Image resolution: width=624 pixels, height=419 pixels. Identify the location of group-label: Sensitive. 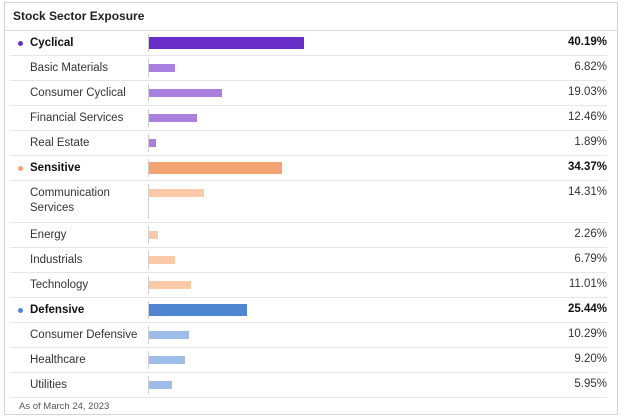
(55, 168).